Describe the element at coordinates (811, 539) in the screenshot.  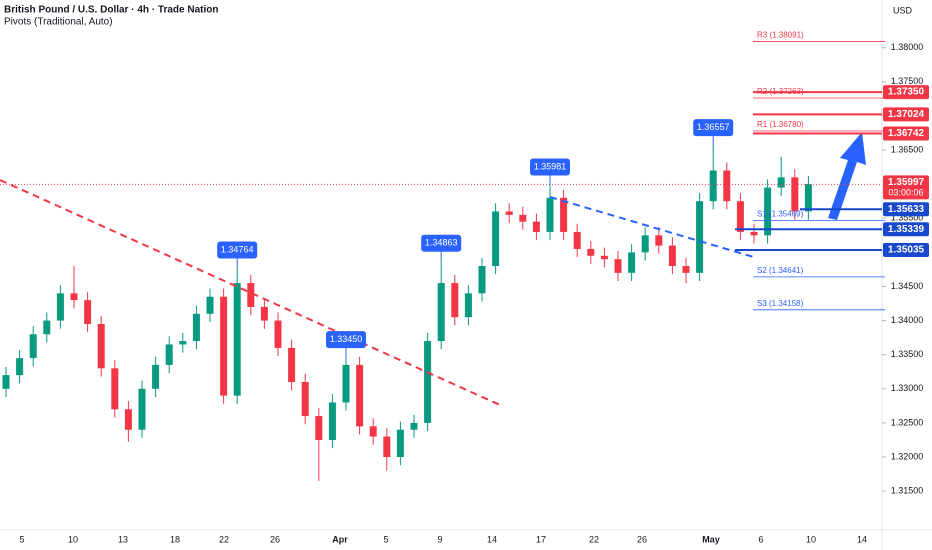
I see `x-tick-label: 10` at that location.